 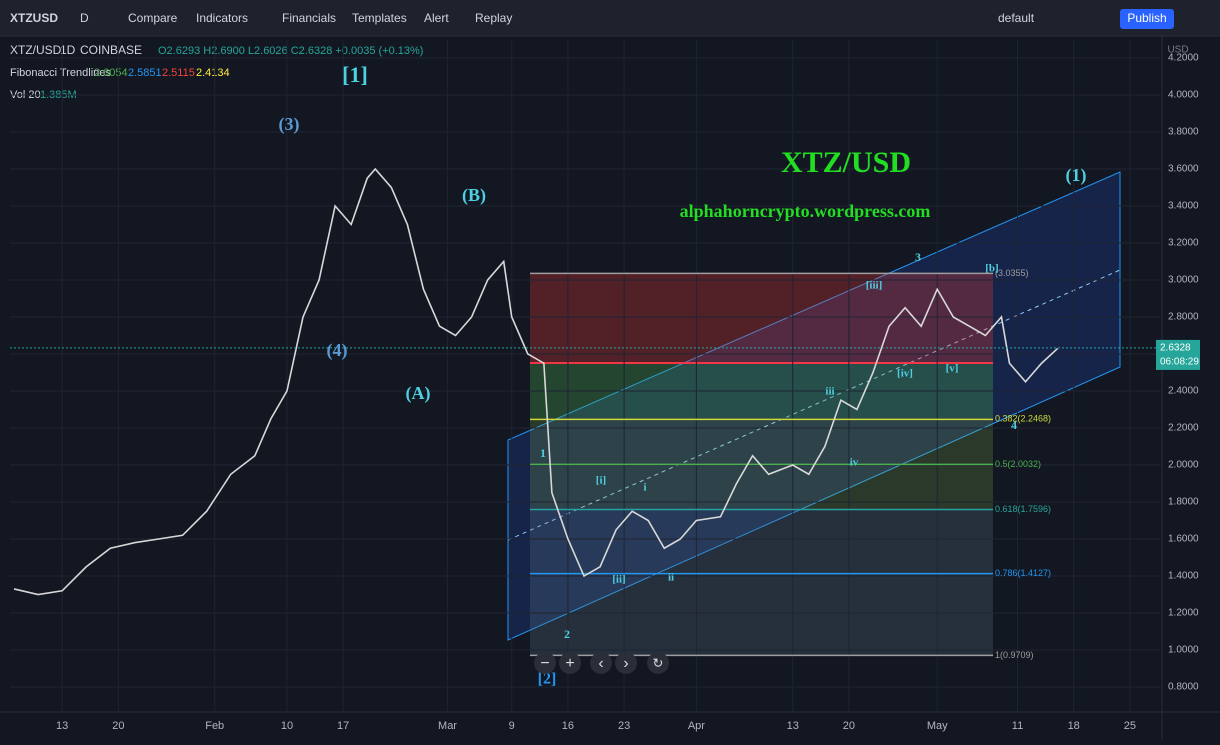 What do you see at coordinates (854, 463) in the screenshot?
I see `wave-annotation: iv` at bounding box center [854, 463].